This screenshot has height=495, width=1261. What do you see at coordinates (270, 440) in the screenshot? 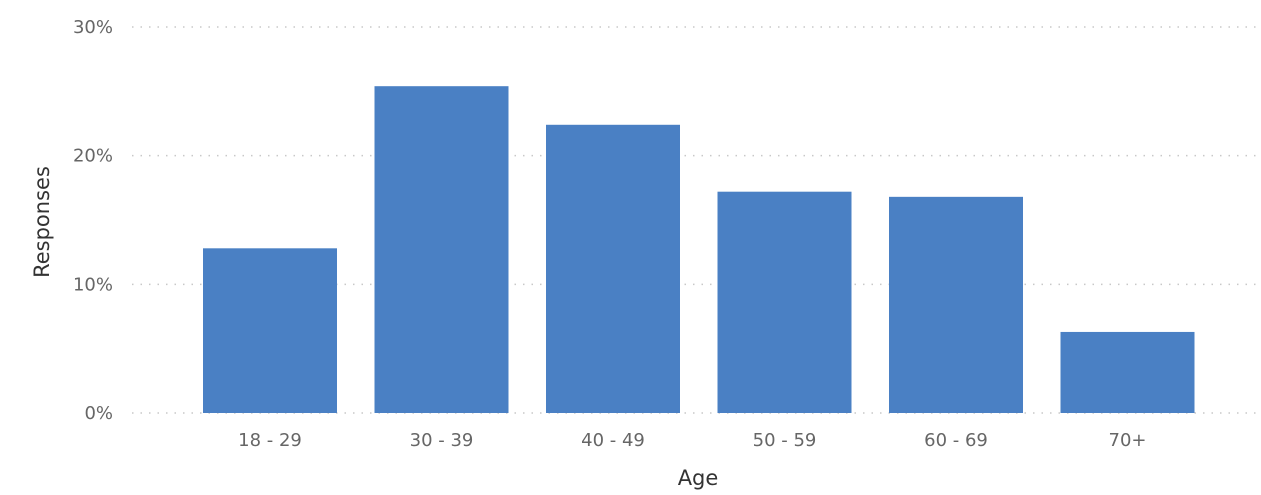
I see `x-tick-label: 18 - 29` at bounding box center [270, 440].